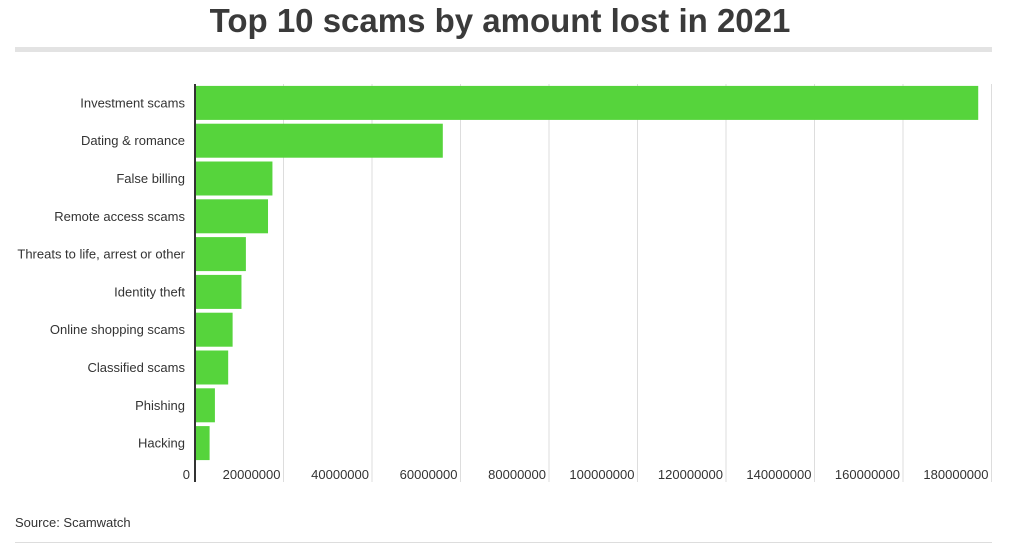  Describe the element at coordinates (340, 474) in the screenshot. I see `x-tick-label: 40000000` at that location.